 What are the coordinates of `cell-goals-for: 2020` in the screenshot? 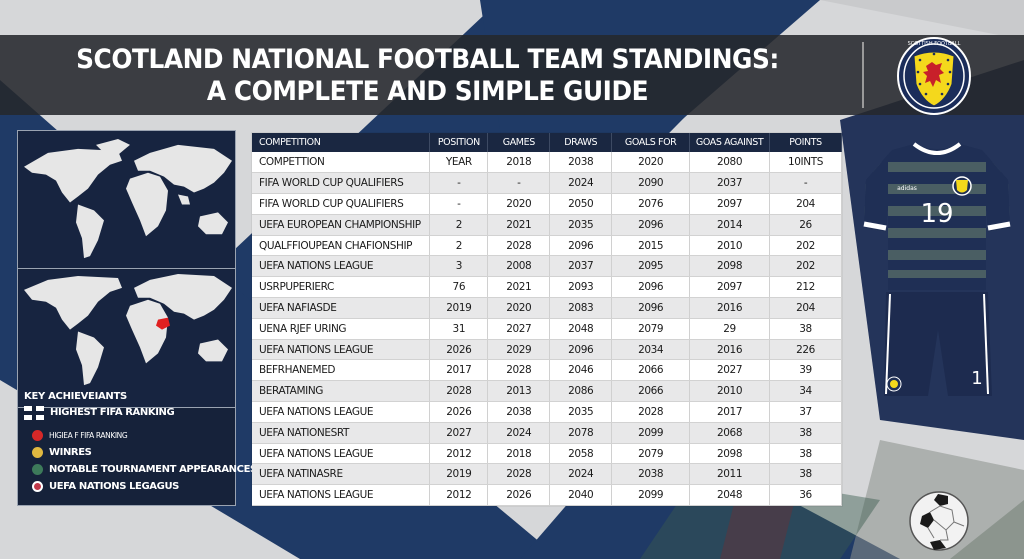 It's located at (651, 163).